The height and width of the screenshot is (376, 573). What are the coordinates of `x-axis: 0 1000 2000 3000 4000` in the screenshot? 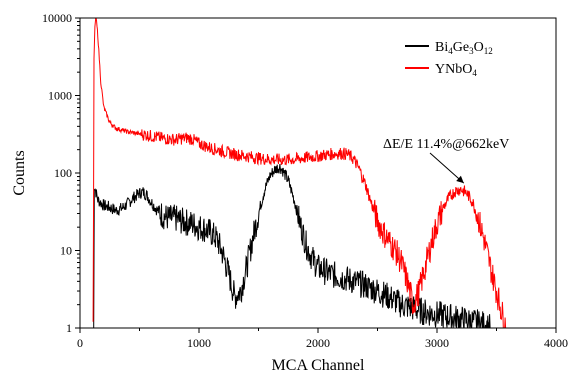 It's located at (322, 339).